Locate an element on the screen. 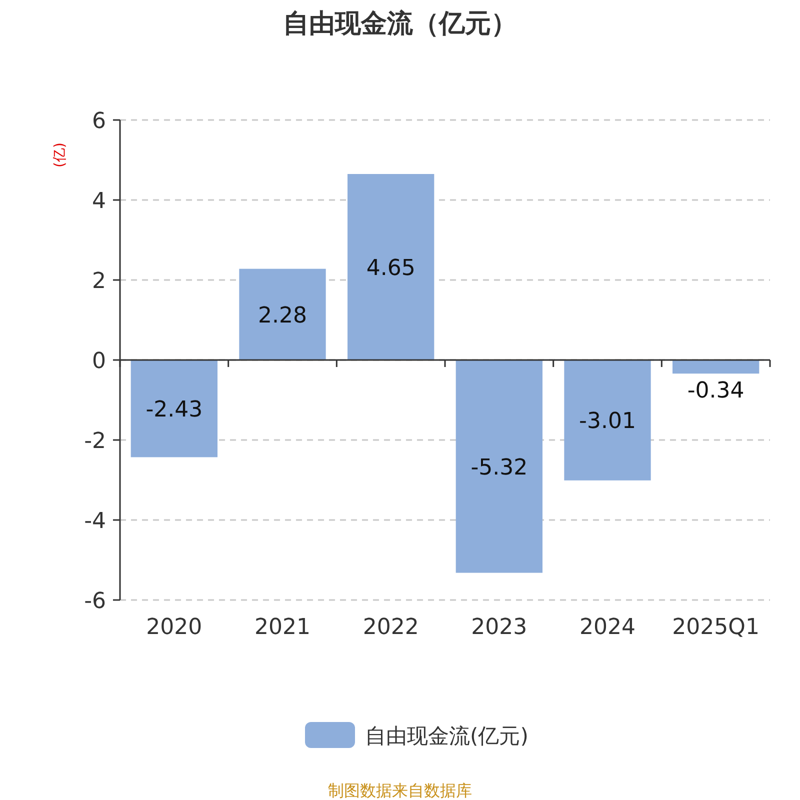 The height and width of the screenshot is (800, 800). data-label: -3.01 is located at coordinates (607, 421).